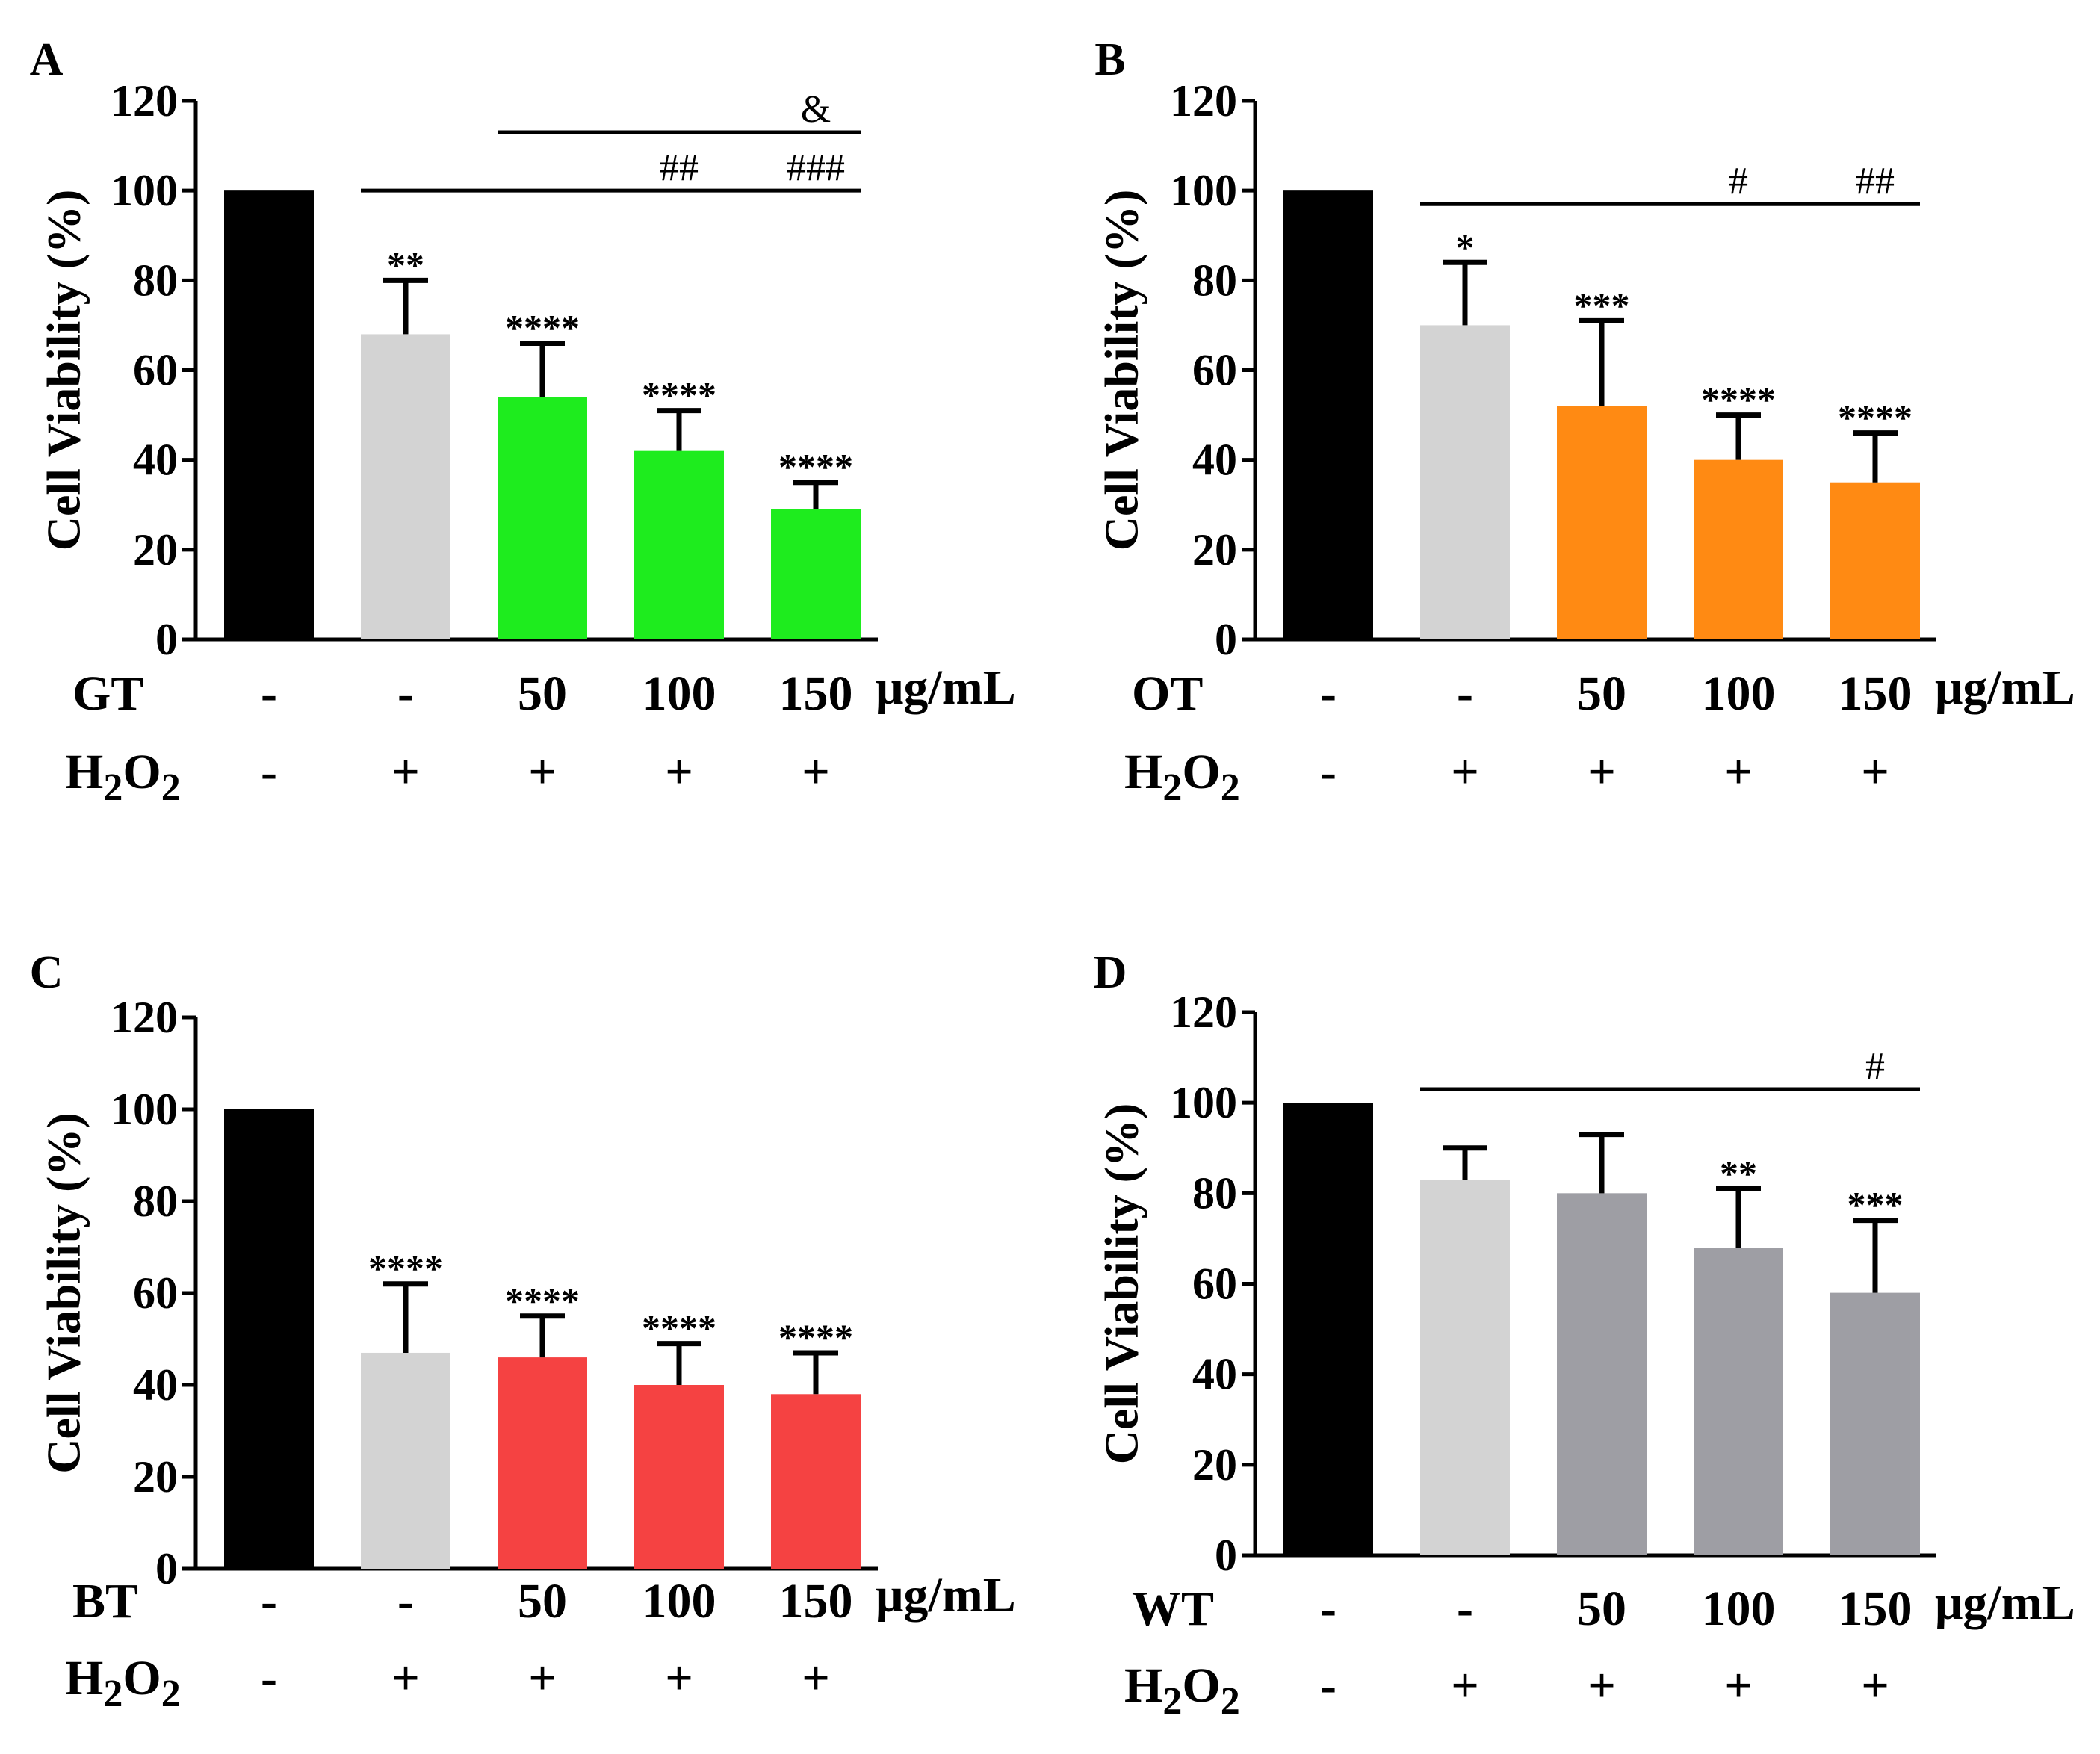 This screenshot has height=1754, width=2100. Describe the element at coordinates (1465, 246) in the screenshot. I see `significance-label: *` at that location.